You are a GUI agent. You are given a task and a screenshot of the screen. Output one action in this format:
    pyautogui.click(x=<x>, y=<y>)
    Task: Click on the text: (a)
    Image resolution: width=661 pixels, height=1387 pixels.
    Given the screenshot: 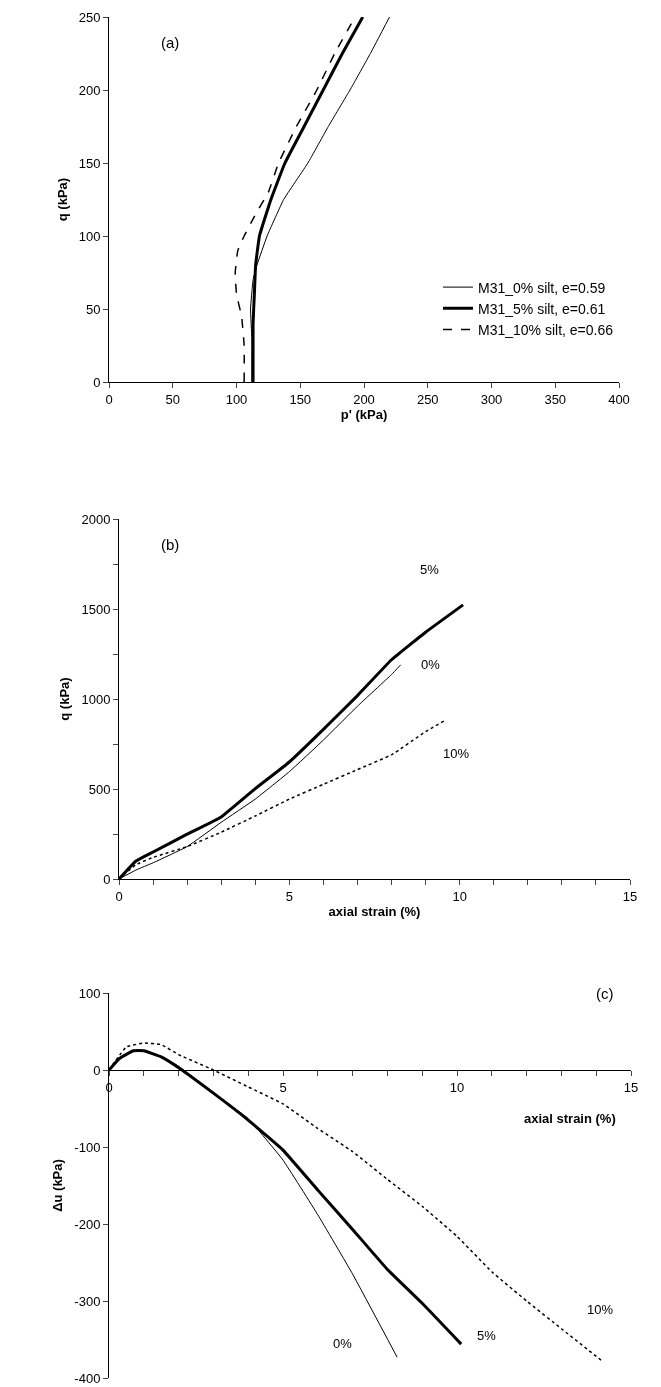 What is the action you would take?
    pyautogui.click(x=170, y=42)
    